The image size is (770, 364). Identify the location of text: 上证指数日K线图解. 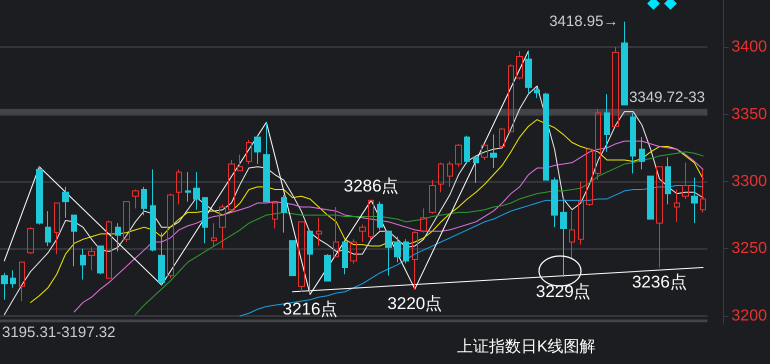
(526, 347).